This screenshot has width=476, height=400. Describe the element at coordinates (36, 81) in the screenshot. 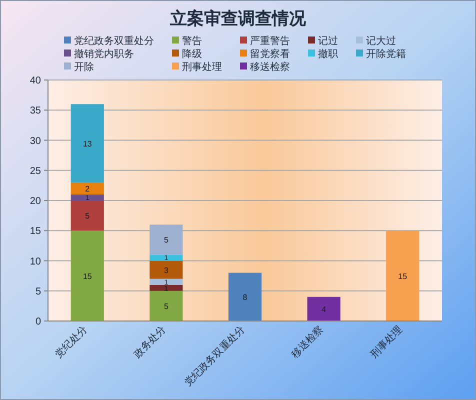

I see `y-tick-label: 40` at that location.